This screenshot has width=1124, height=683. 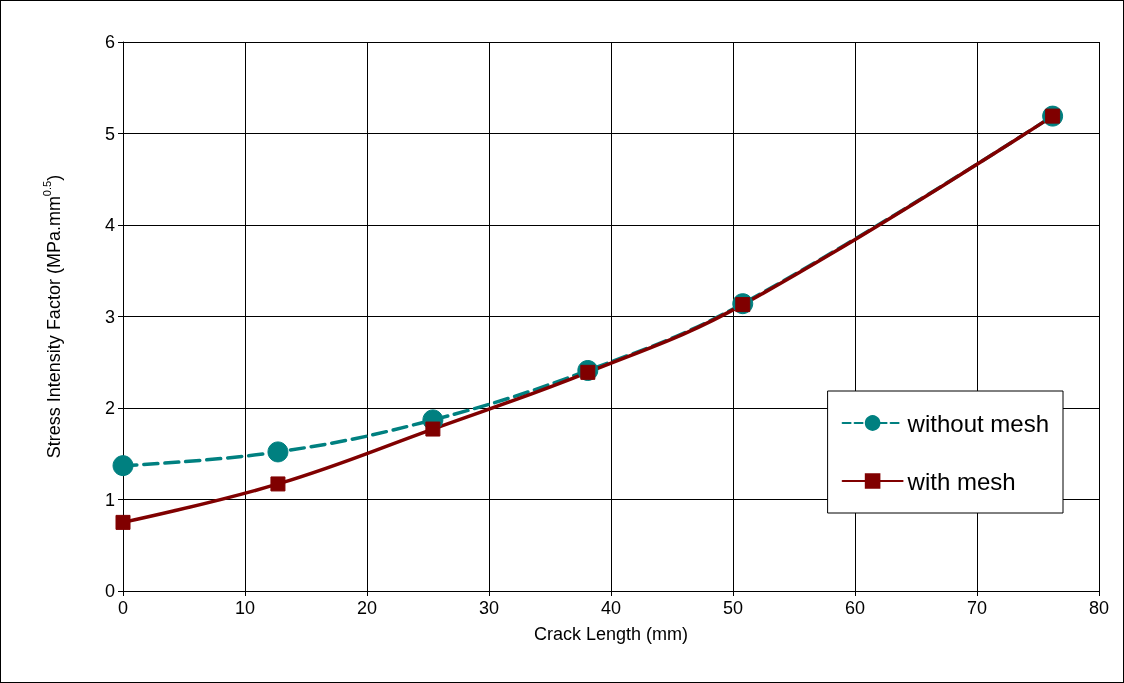 What do you see at coordinates (611, 608) in the screenshot?
I see `x-tick-label: 40` at bounding box center [611, 608].